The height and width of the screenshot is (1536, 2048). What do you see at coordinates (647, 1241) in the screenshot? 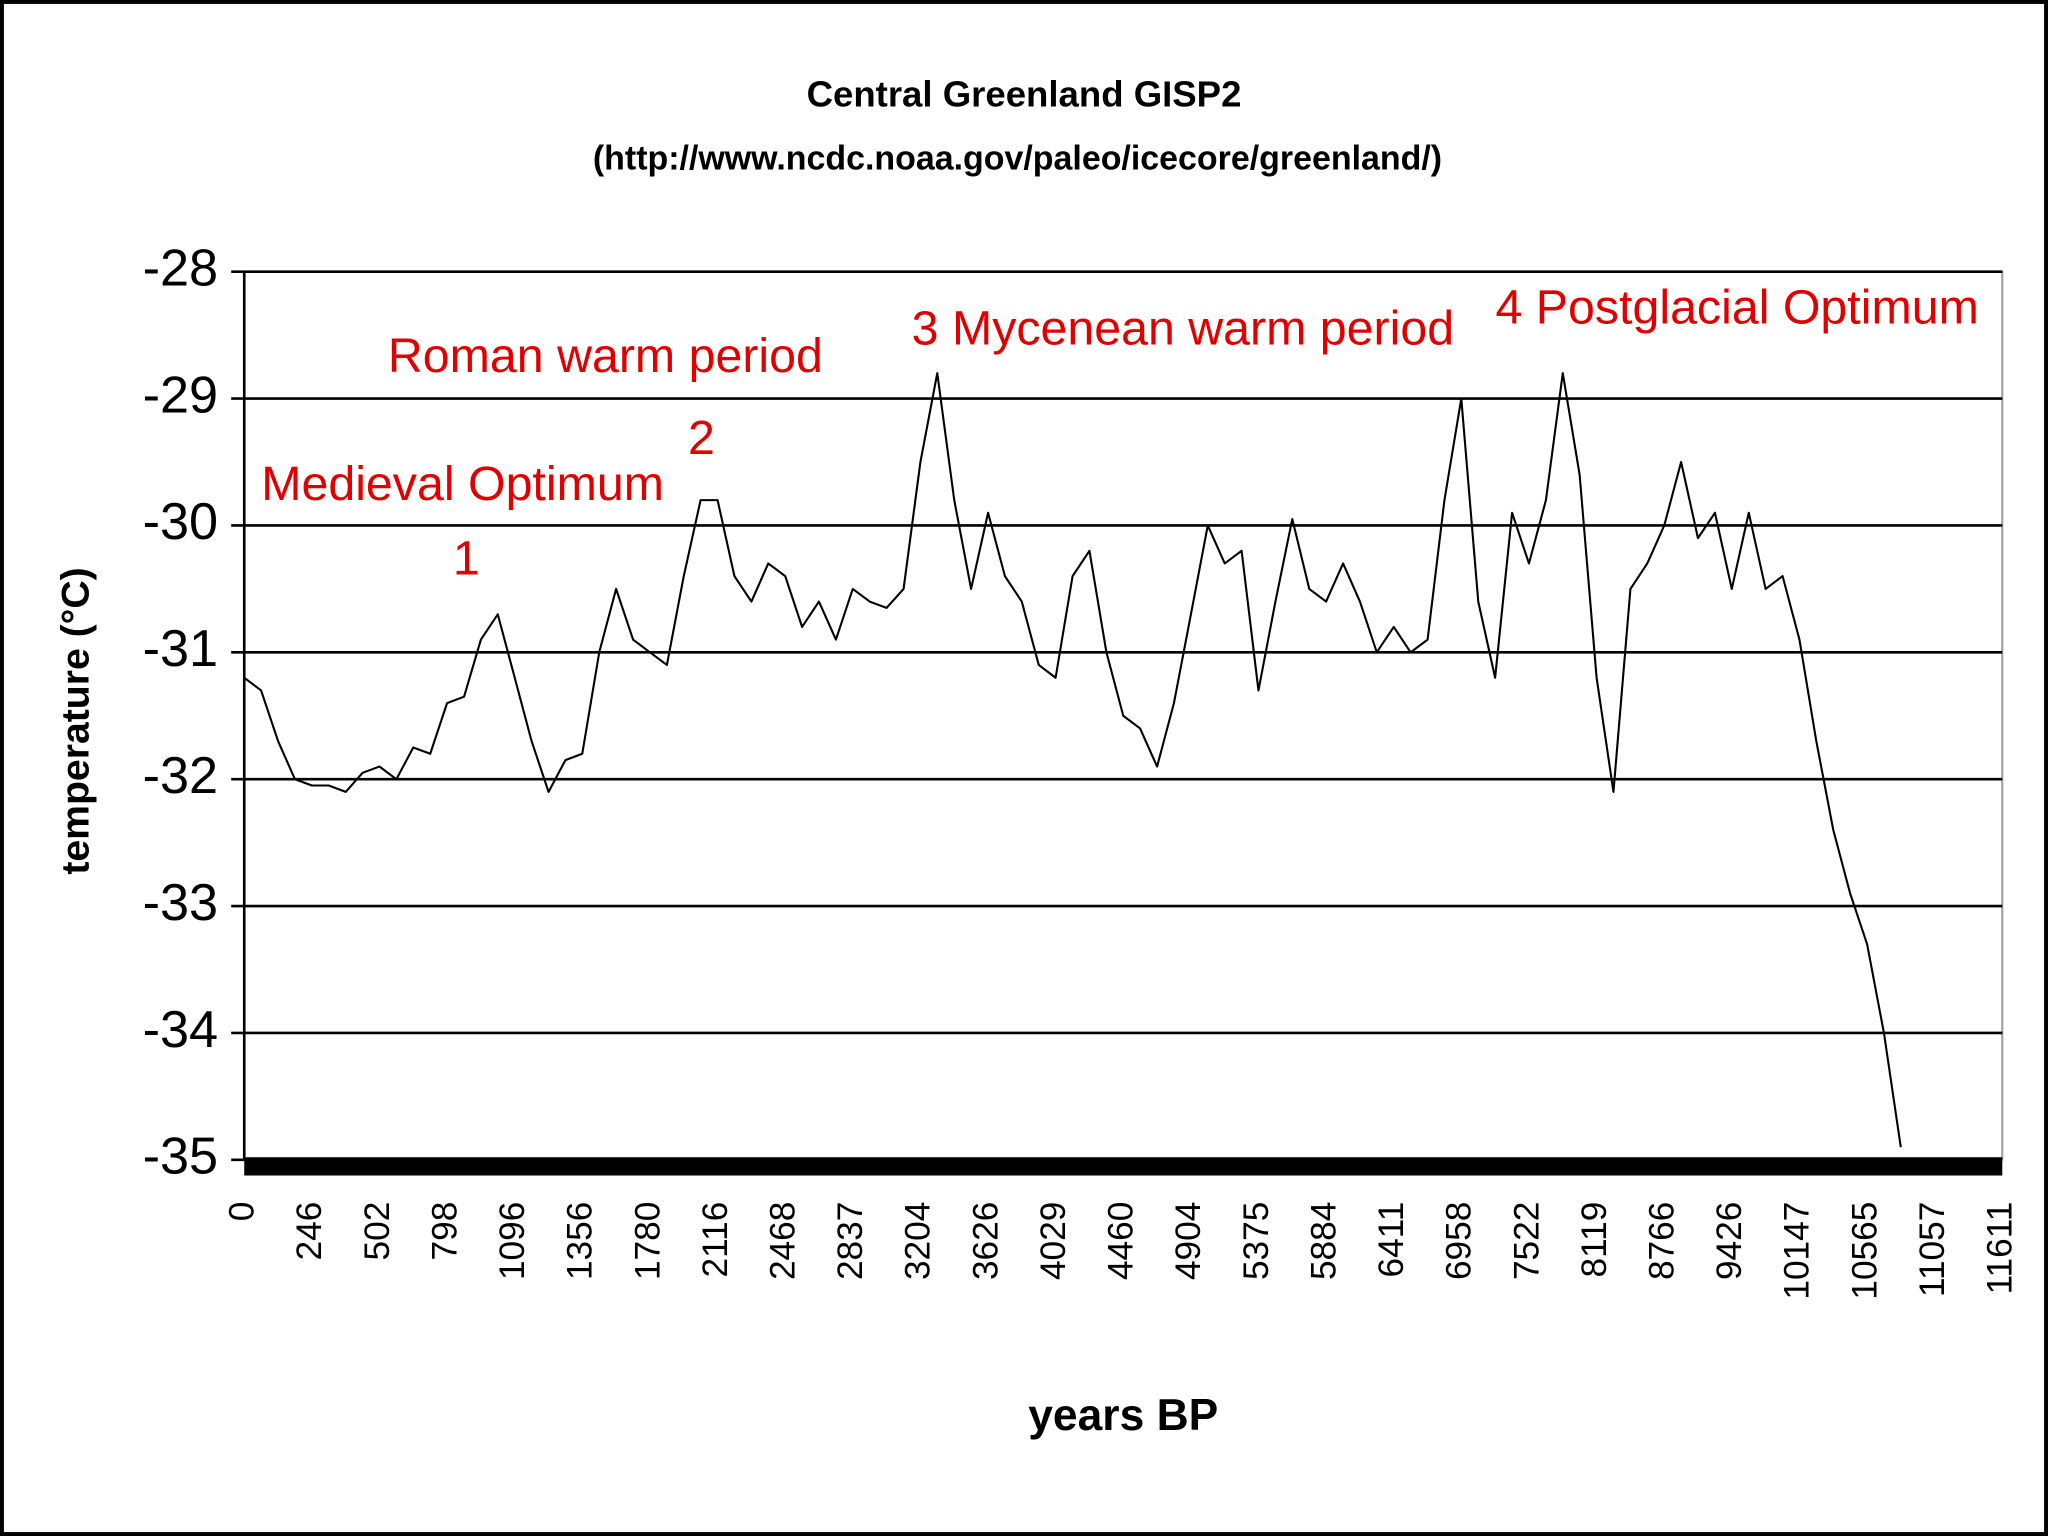
I see `x-tick-label: 1780` at bounding box center [647, 1241].